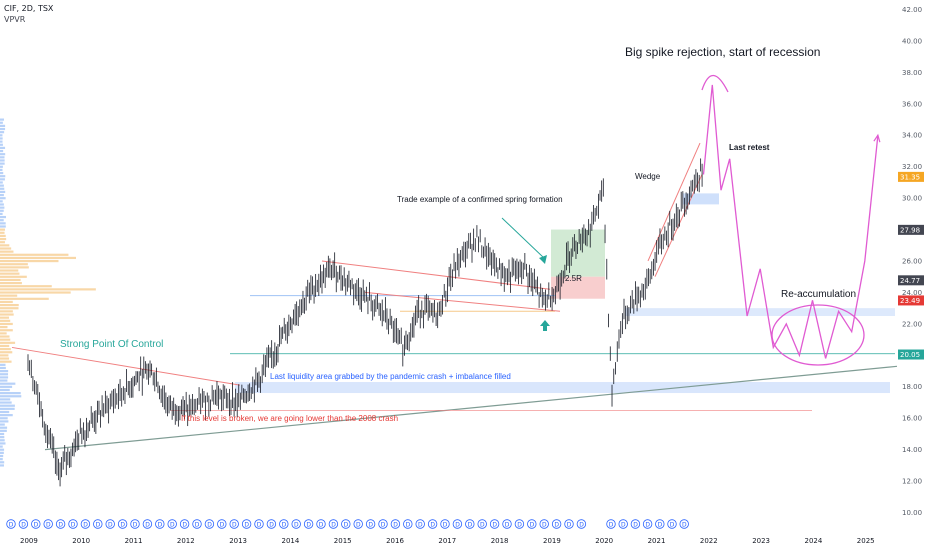 The image size is (932, 550). I want to click on x-tick-label: 2017, so click(447, 541).